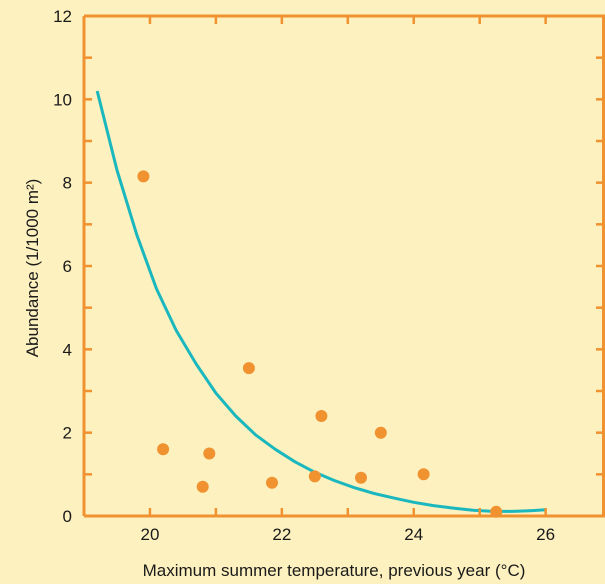  What do you see at coordinates (67, 433) in the screenshot?
I see `y-tick-label: 2` at bounding box center [67, 433].